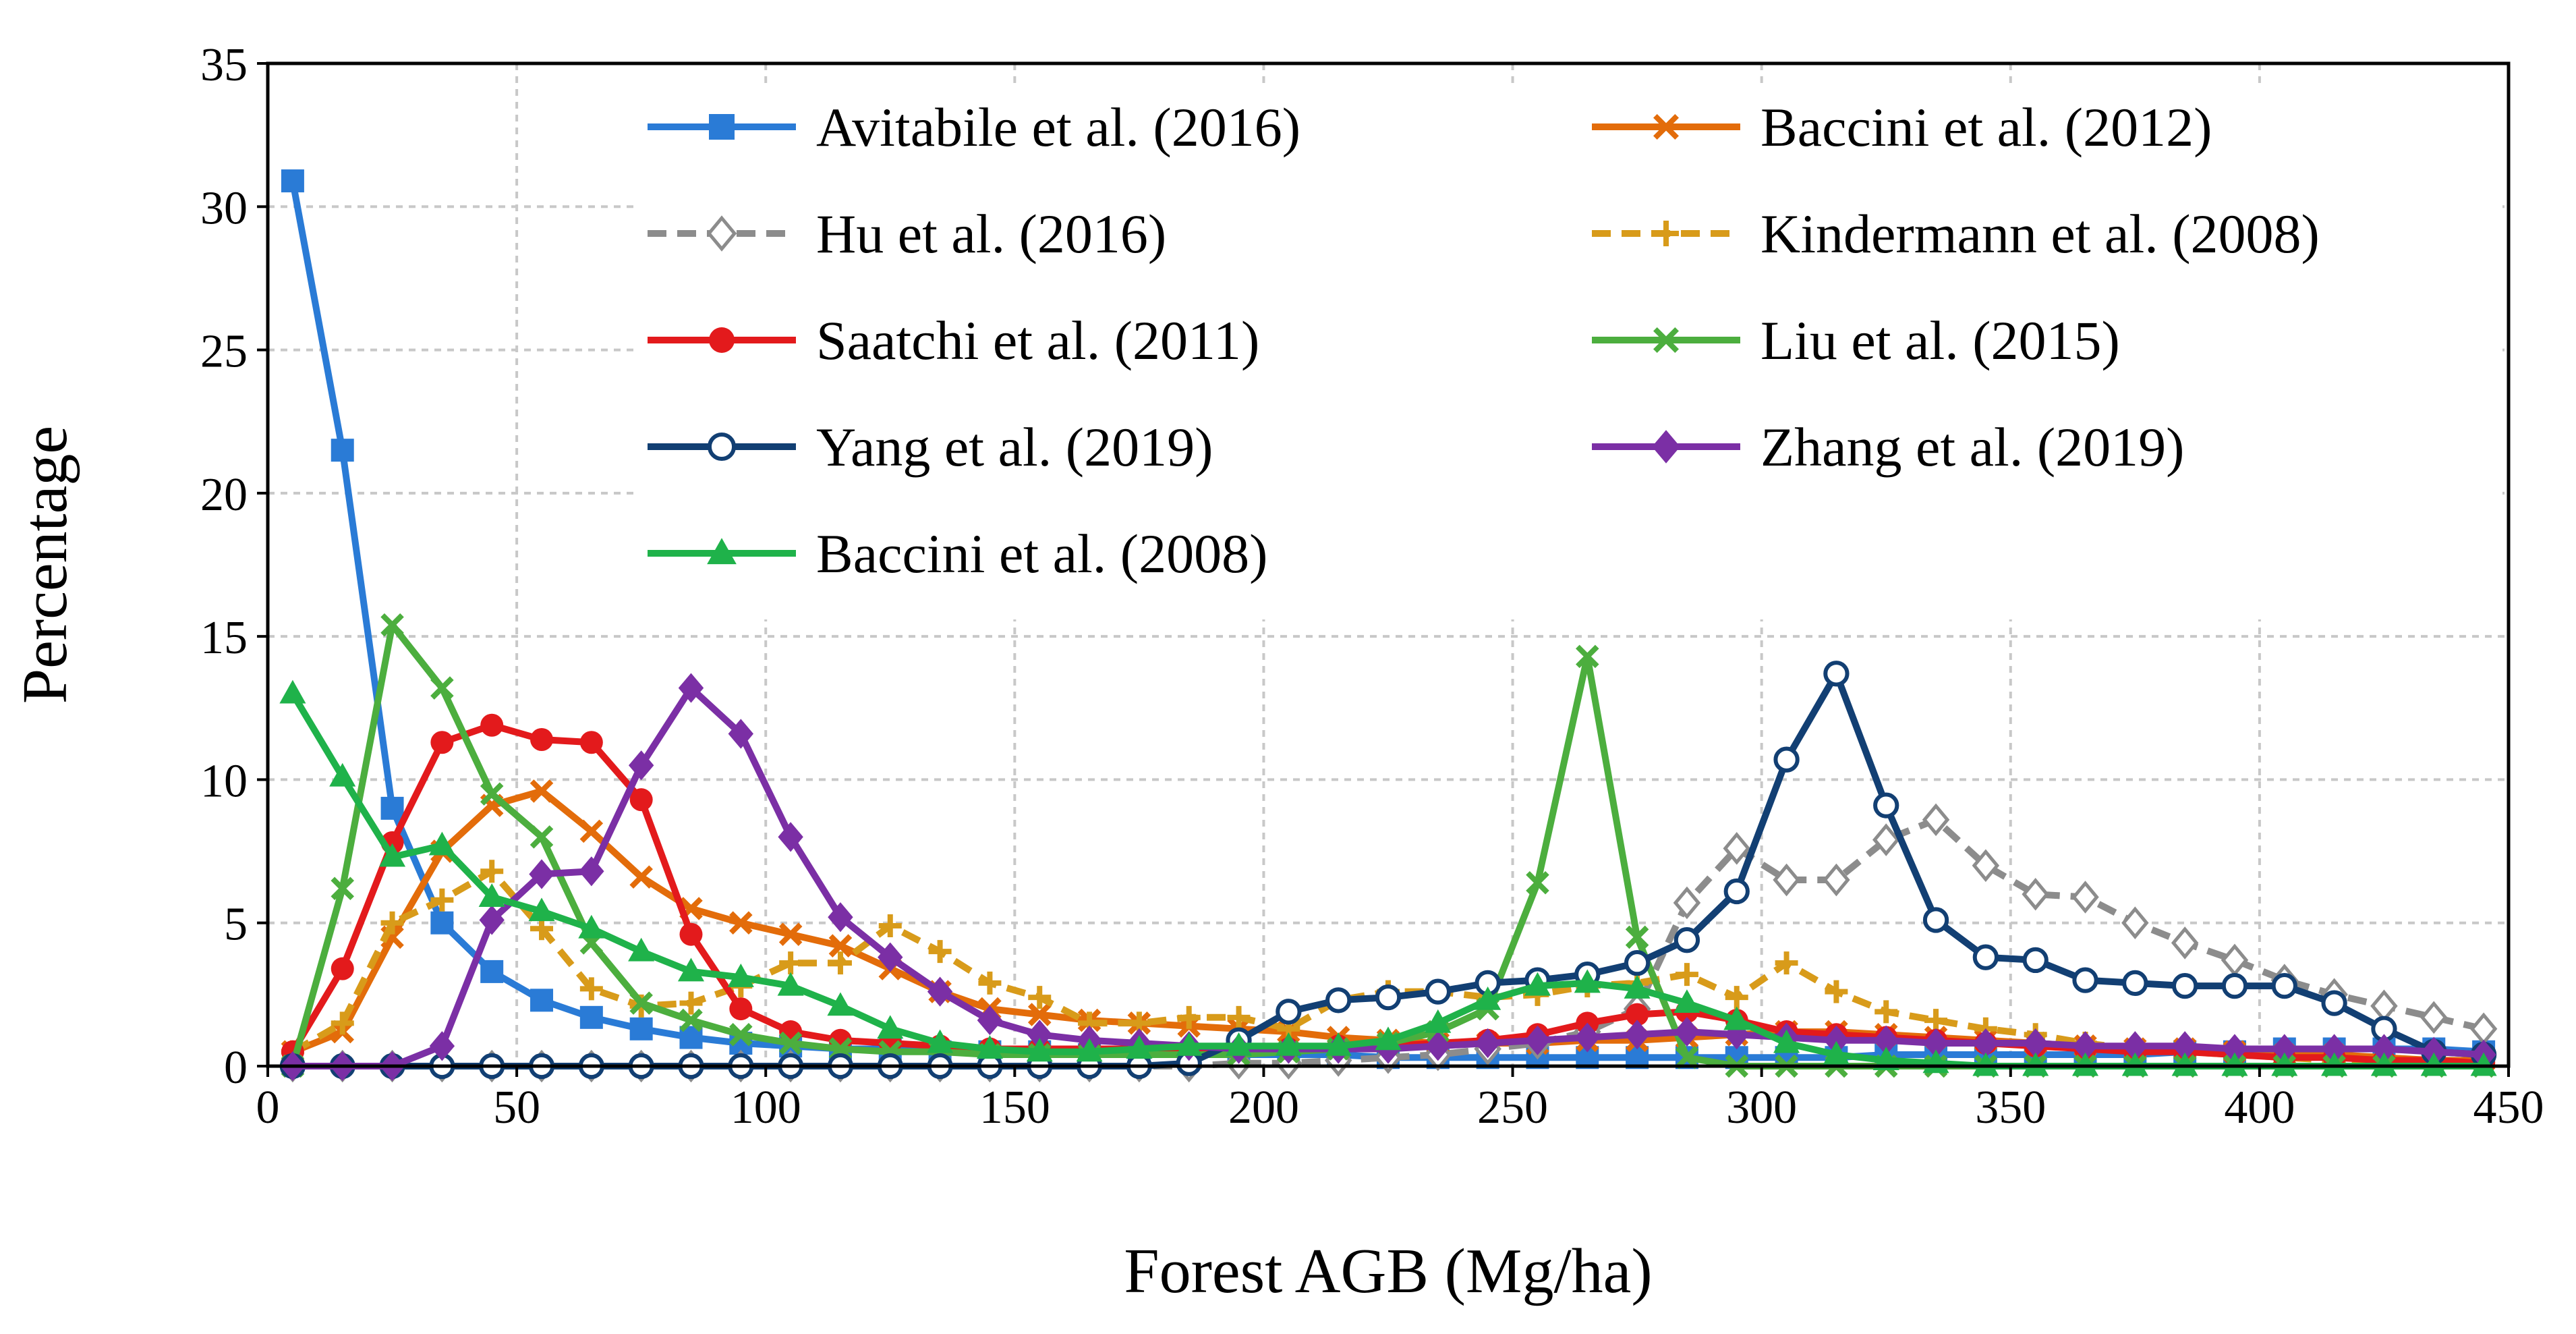 The height and width of the screenshot is (1334, 2576). I want to click on legend-item: Baccini et al. (2008), so click(957, 553).